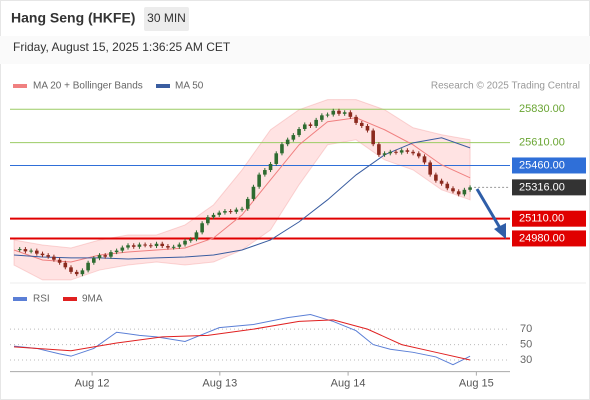 The image size is (590, 400). I want to click on level-label: 25610.00, so click(542, 143).